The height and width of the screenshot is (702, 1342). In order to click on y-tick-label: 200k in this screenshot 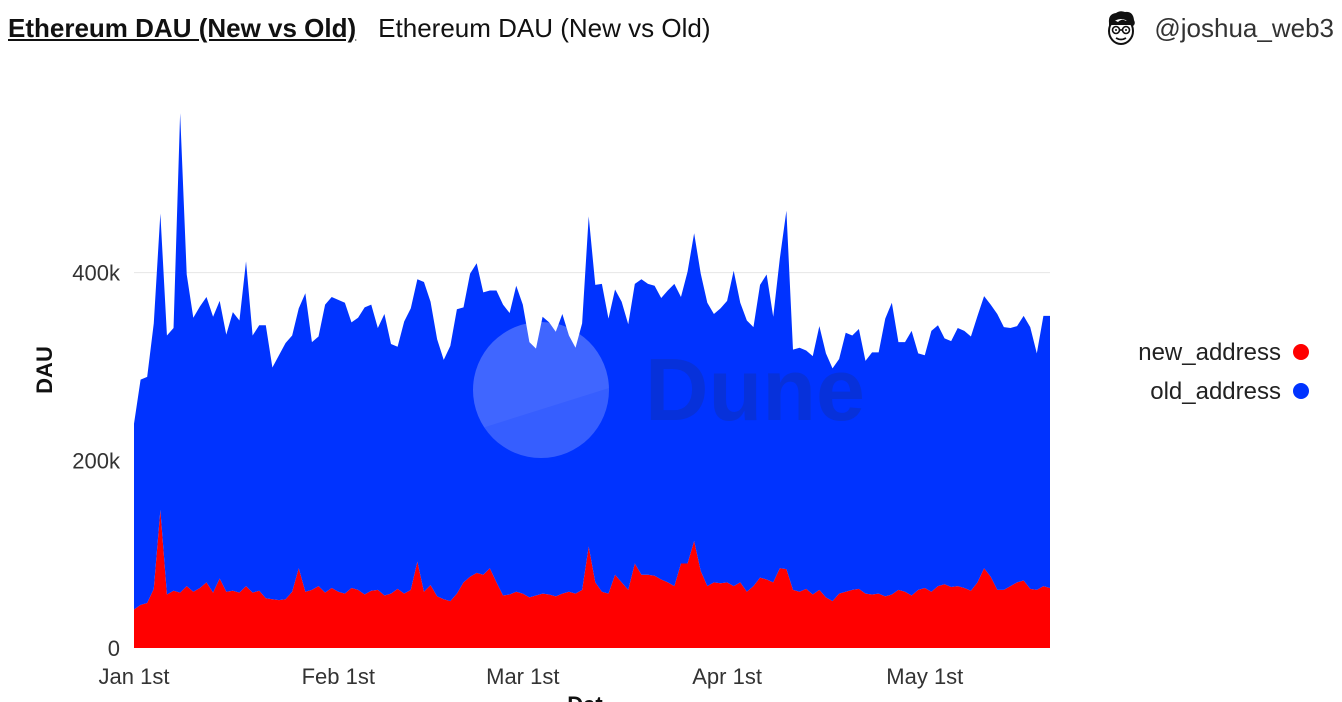, I will do `click(96, 460)`.